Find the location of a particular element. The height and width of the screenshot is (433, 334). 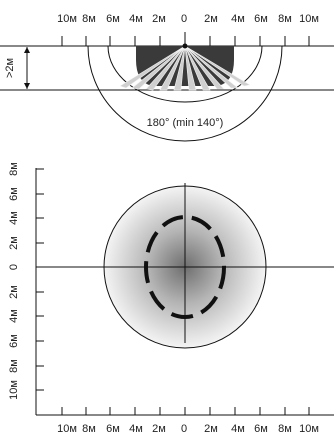

coverage-arc-outer is located at coordinates (185, 93).